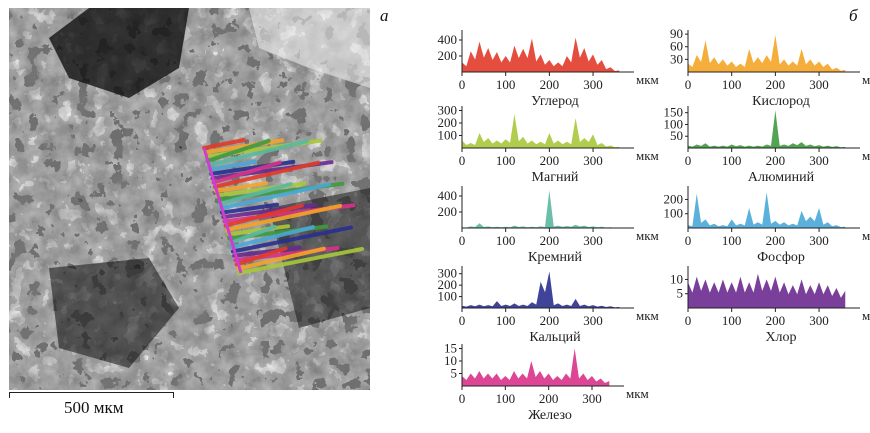 This screenshot has width=870, height=433. Describe the element at coordinates (534, 230) in the screenshot. I see `chart-silicon: 200 400 0 100 200 300 мкм Кремний` at that location.